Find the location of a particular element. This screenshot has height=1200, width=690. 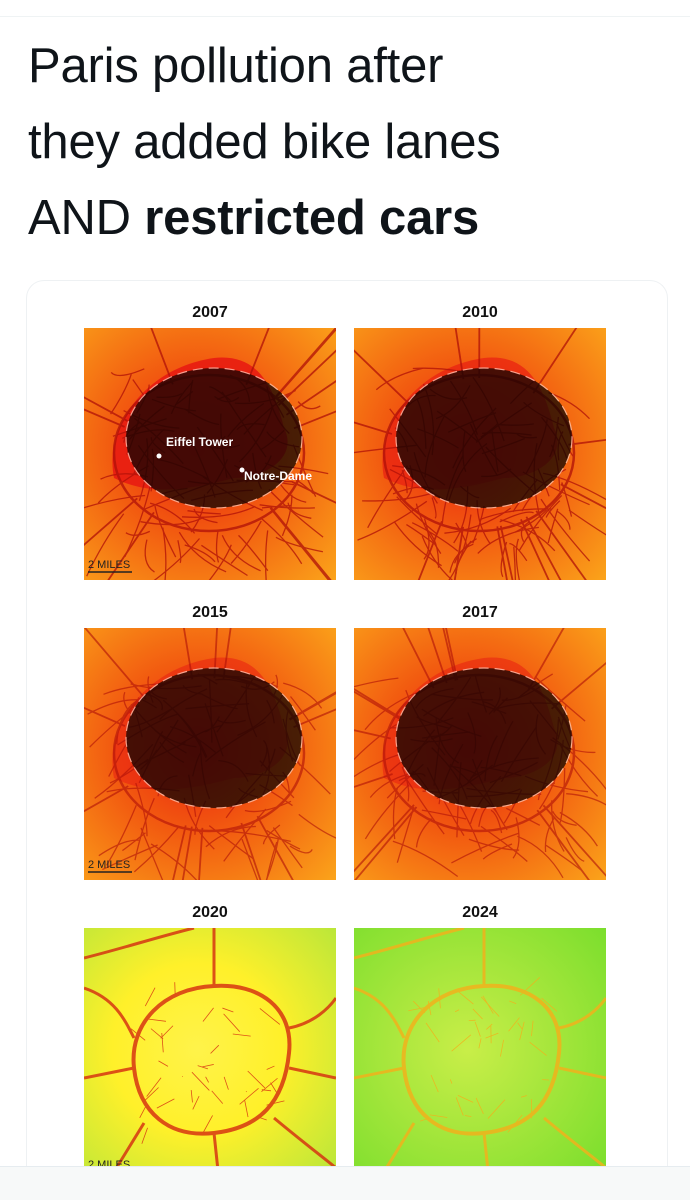

road-network is located at coordinates (210, 1054).